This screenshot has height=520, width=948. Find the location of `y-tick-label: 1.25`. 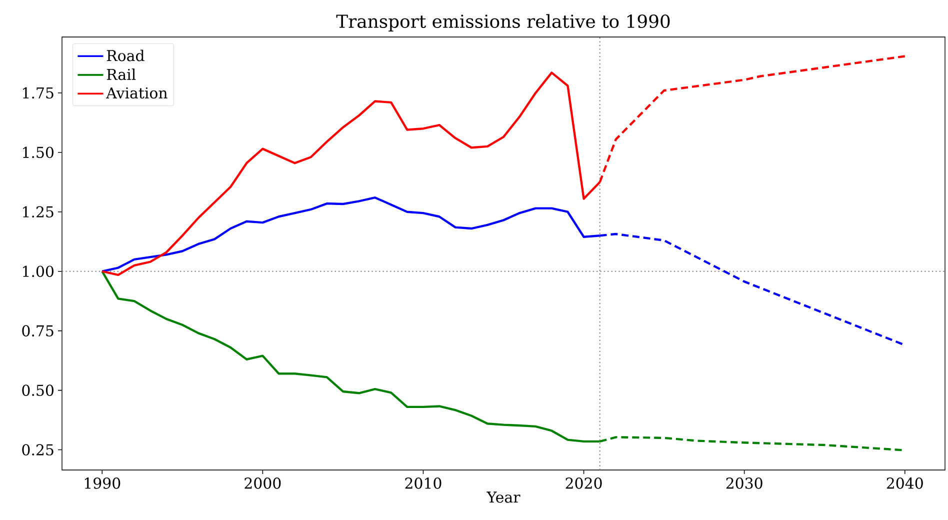

y-tick-label: 1.25 is located at coordinates (38, 212).